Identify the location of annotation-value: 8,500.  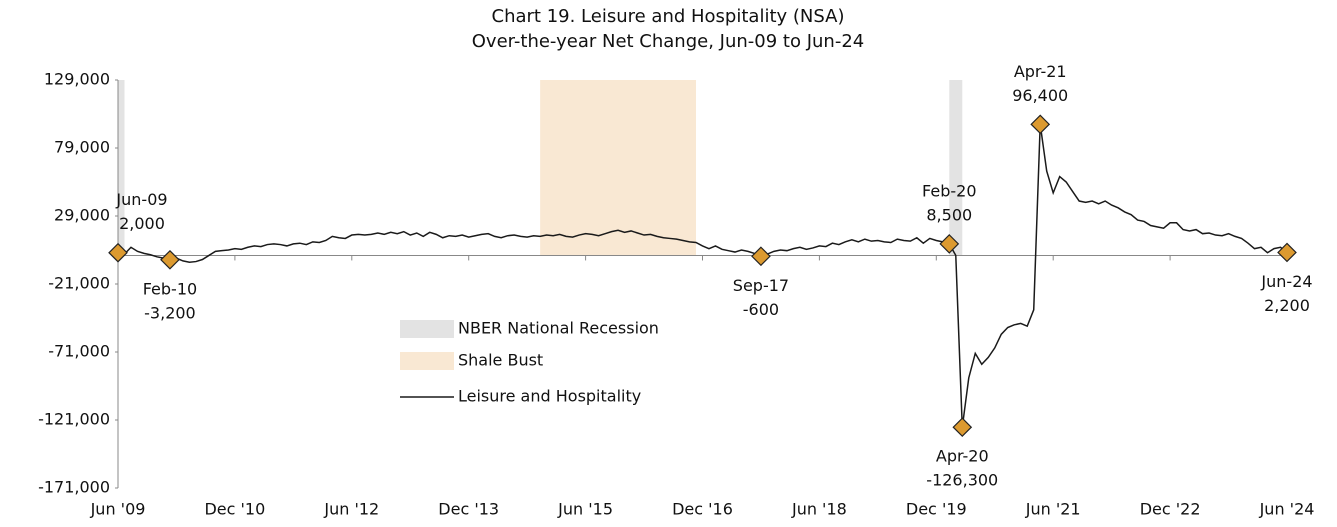
(949, 214).